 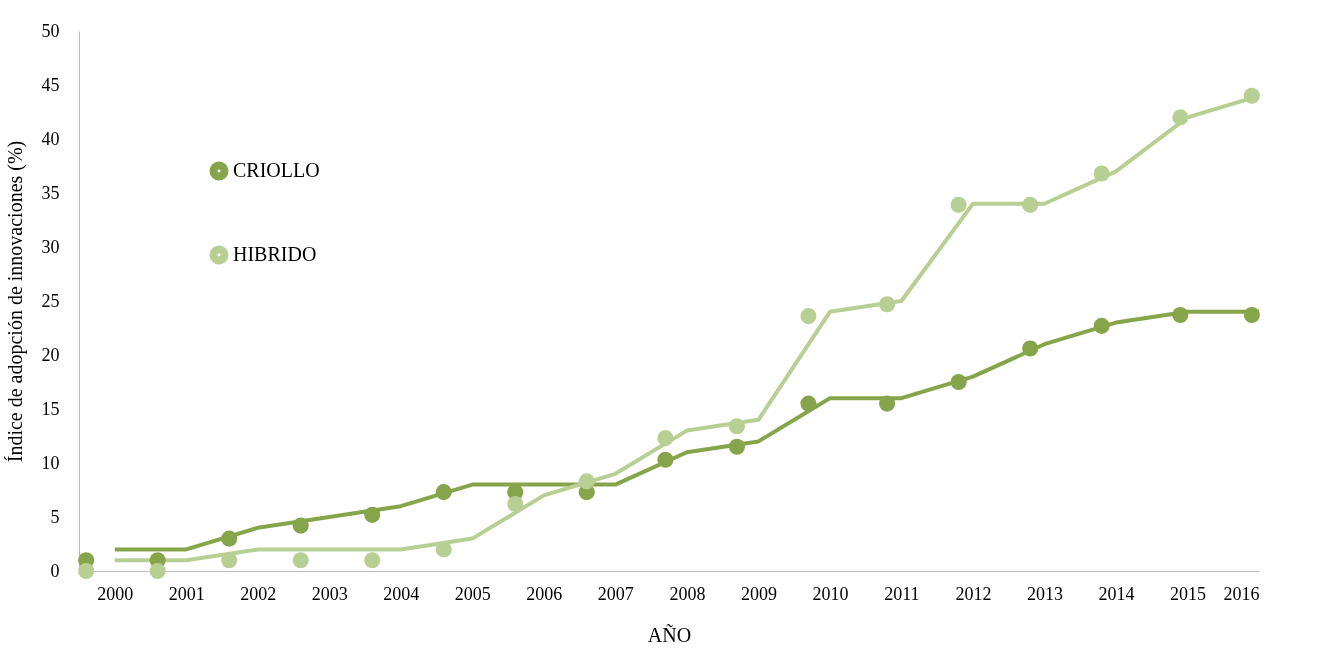 I want to click on x-tick-label: 2015, so click(x=1187, y=593).